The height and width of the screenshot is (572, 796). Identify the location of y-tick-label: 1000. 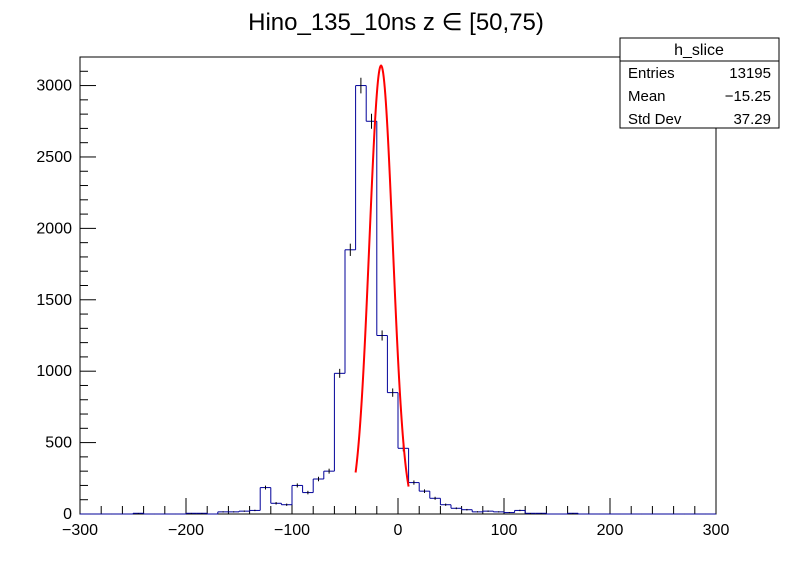
(54, 371).